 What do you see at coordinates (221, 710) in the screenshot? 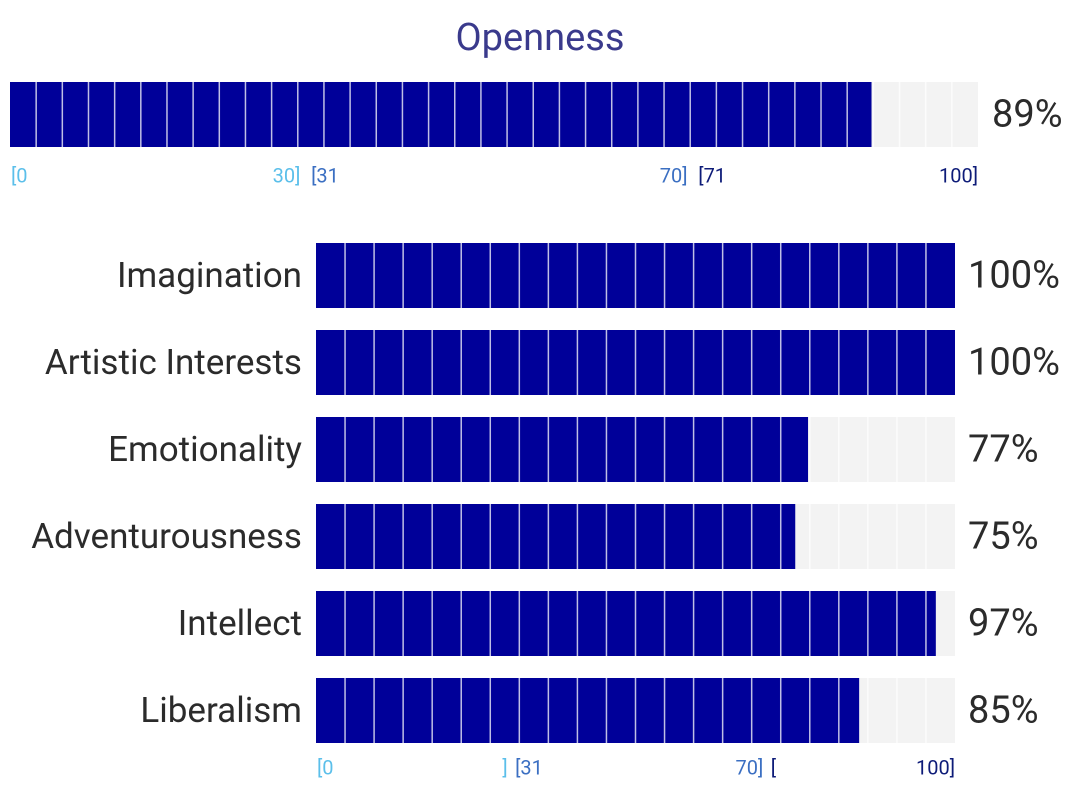
I see `category-label: Liberalism` at bounding box center [221, 710].